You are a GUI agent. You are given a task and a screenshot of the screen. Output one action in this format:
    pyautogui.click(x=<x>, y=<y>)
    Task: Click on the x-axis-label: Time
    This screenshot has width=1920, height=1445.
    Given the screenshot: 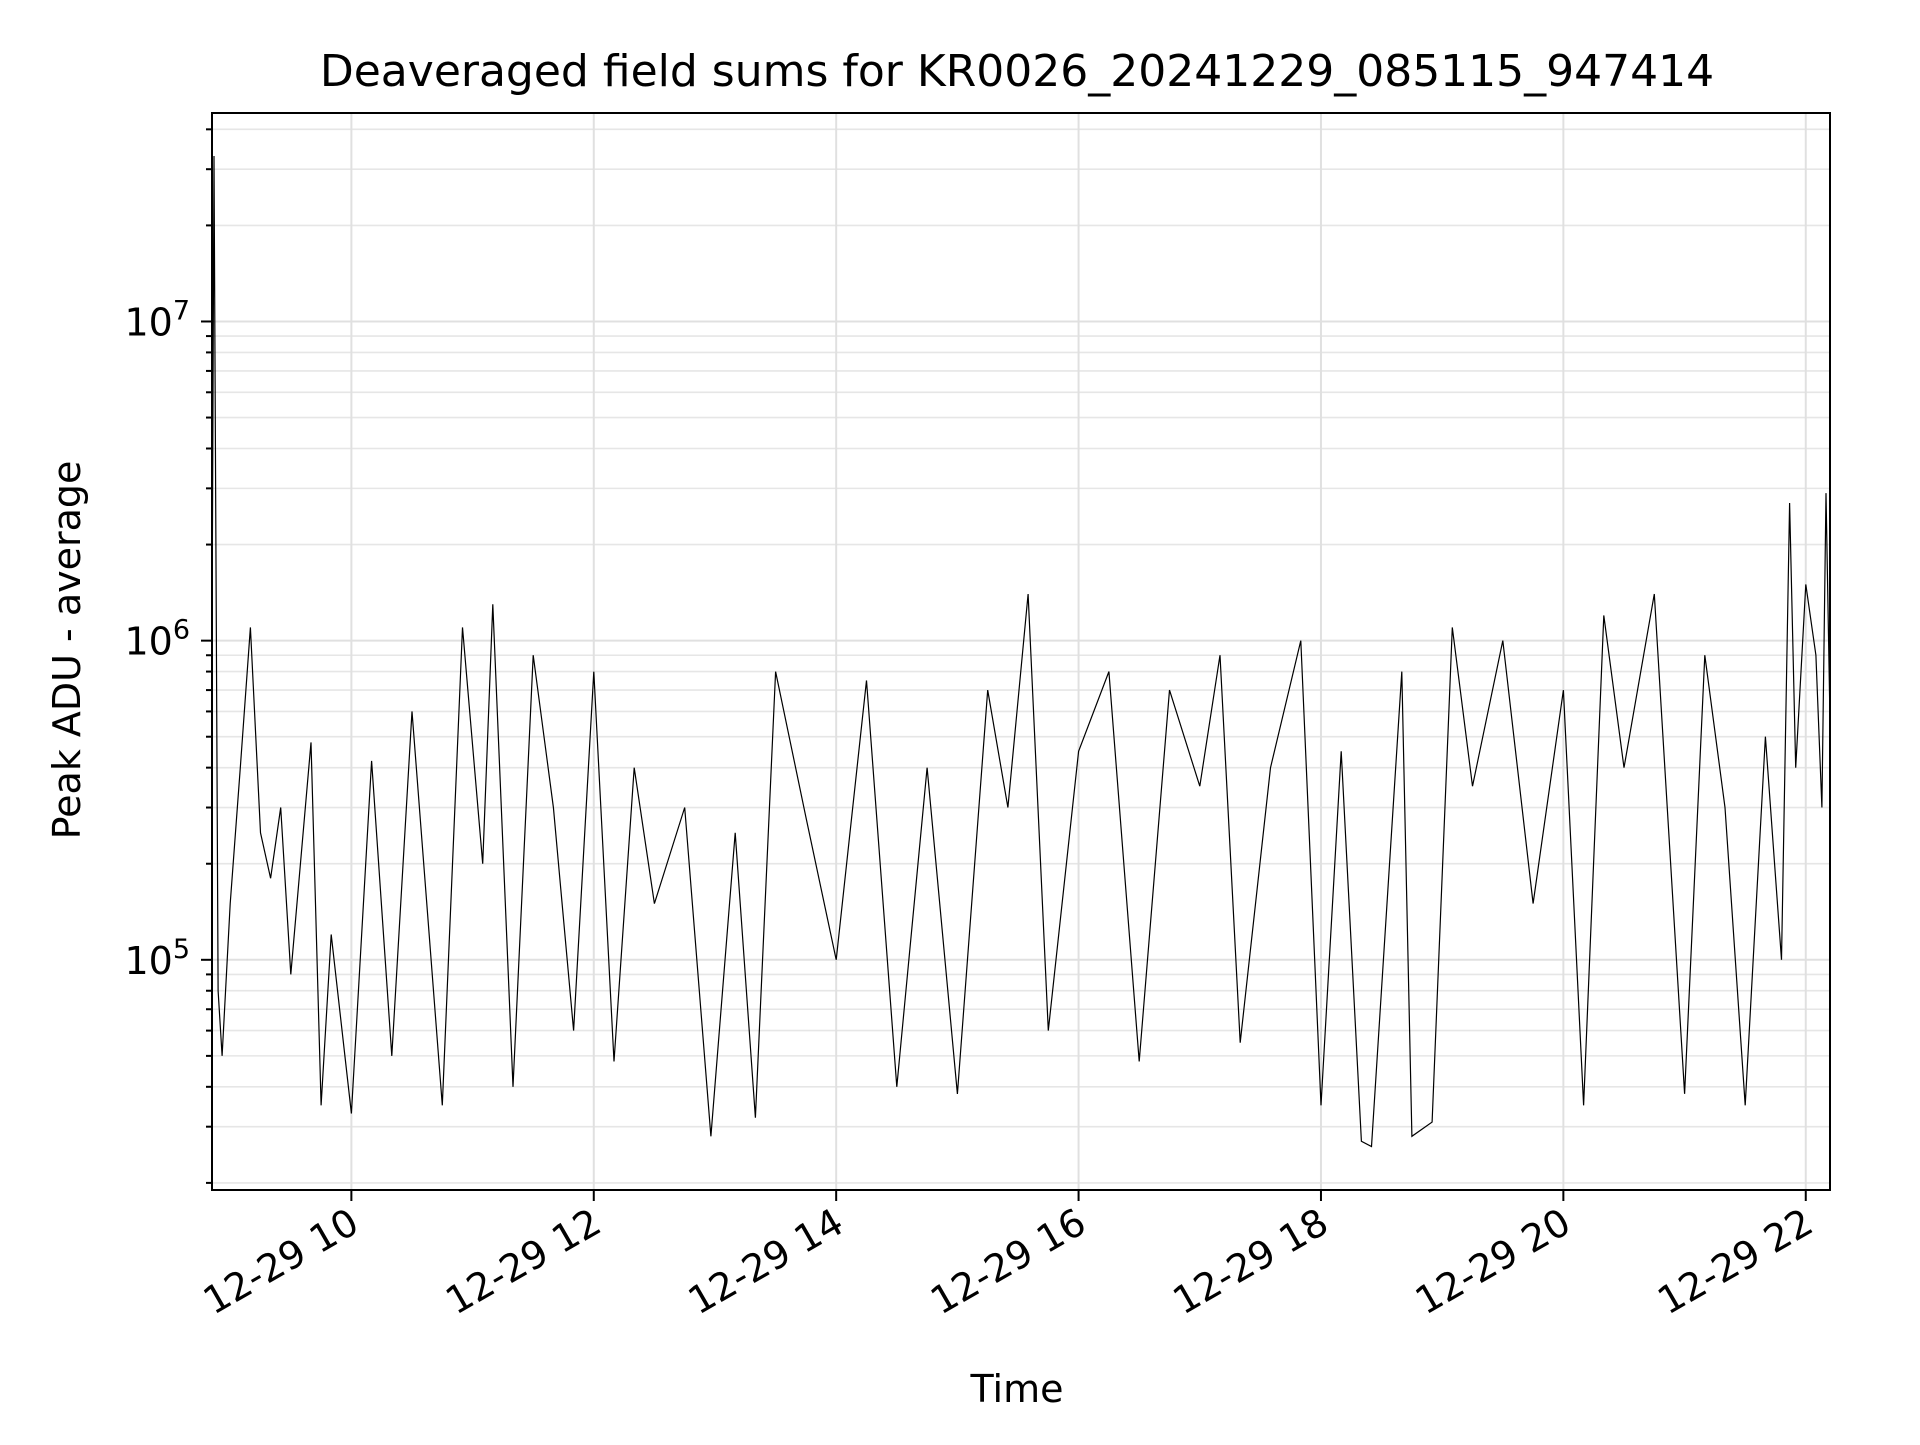 What is the action you would take?
    pyautogui.click(x=1017, y=1389)
    